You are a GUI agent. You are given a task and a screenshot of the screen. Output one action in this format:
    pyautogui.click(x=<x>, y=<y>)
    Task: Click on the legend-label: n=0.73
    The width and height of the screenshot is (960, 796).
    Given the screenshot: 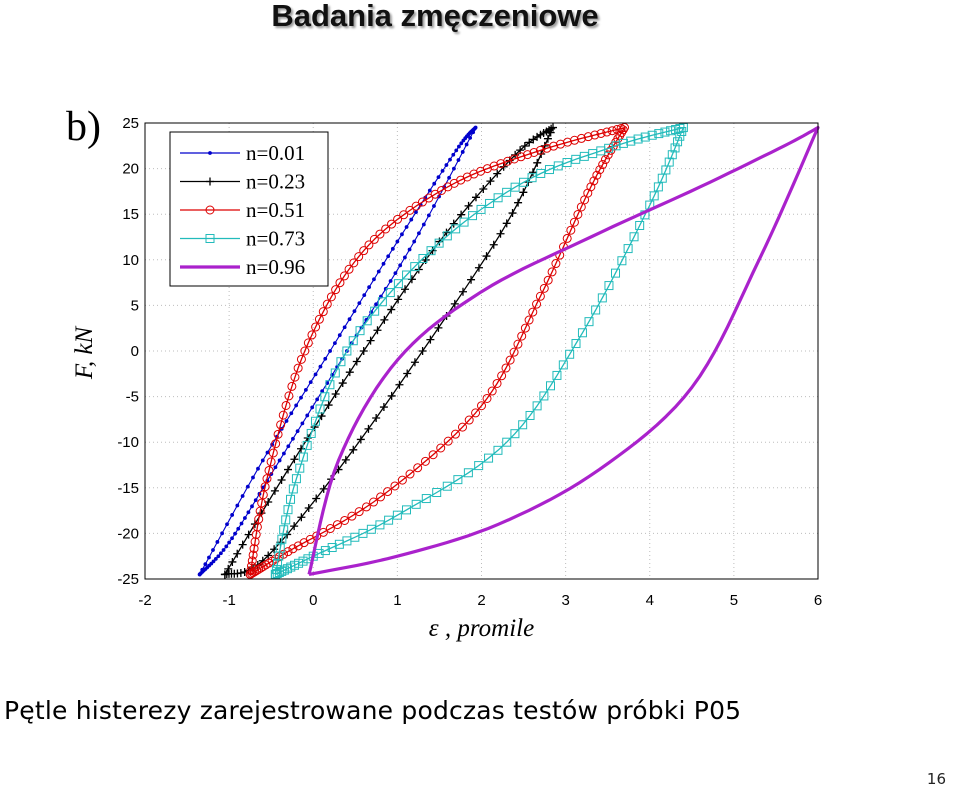 What is the action you would take?
    pyautogui.click(x=275, y=239)
    